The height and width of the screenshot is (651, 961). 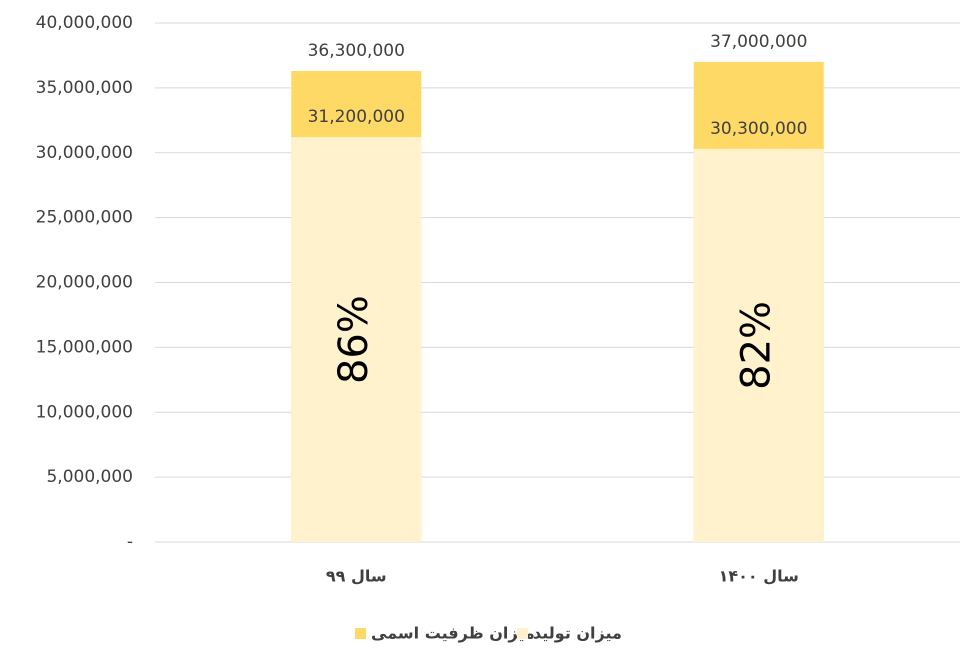 I want to click on ratio-label: 82%, so click(x=757, y=345).